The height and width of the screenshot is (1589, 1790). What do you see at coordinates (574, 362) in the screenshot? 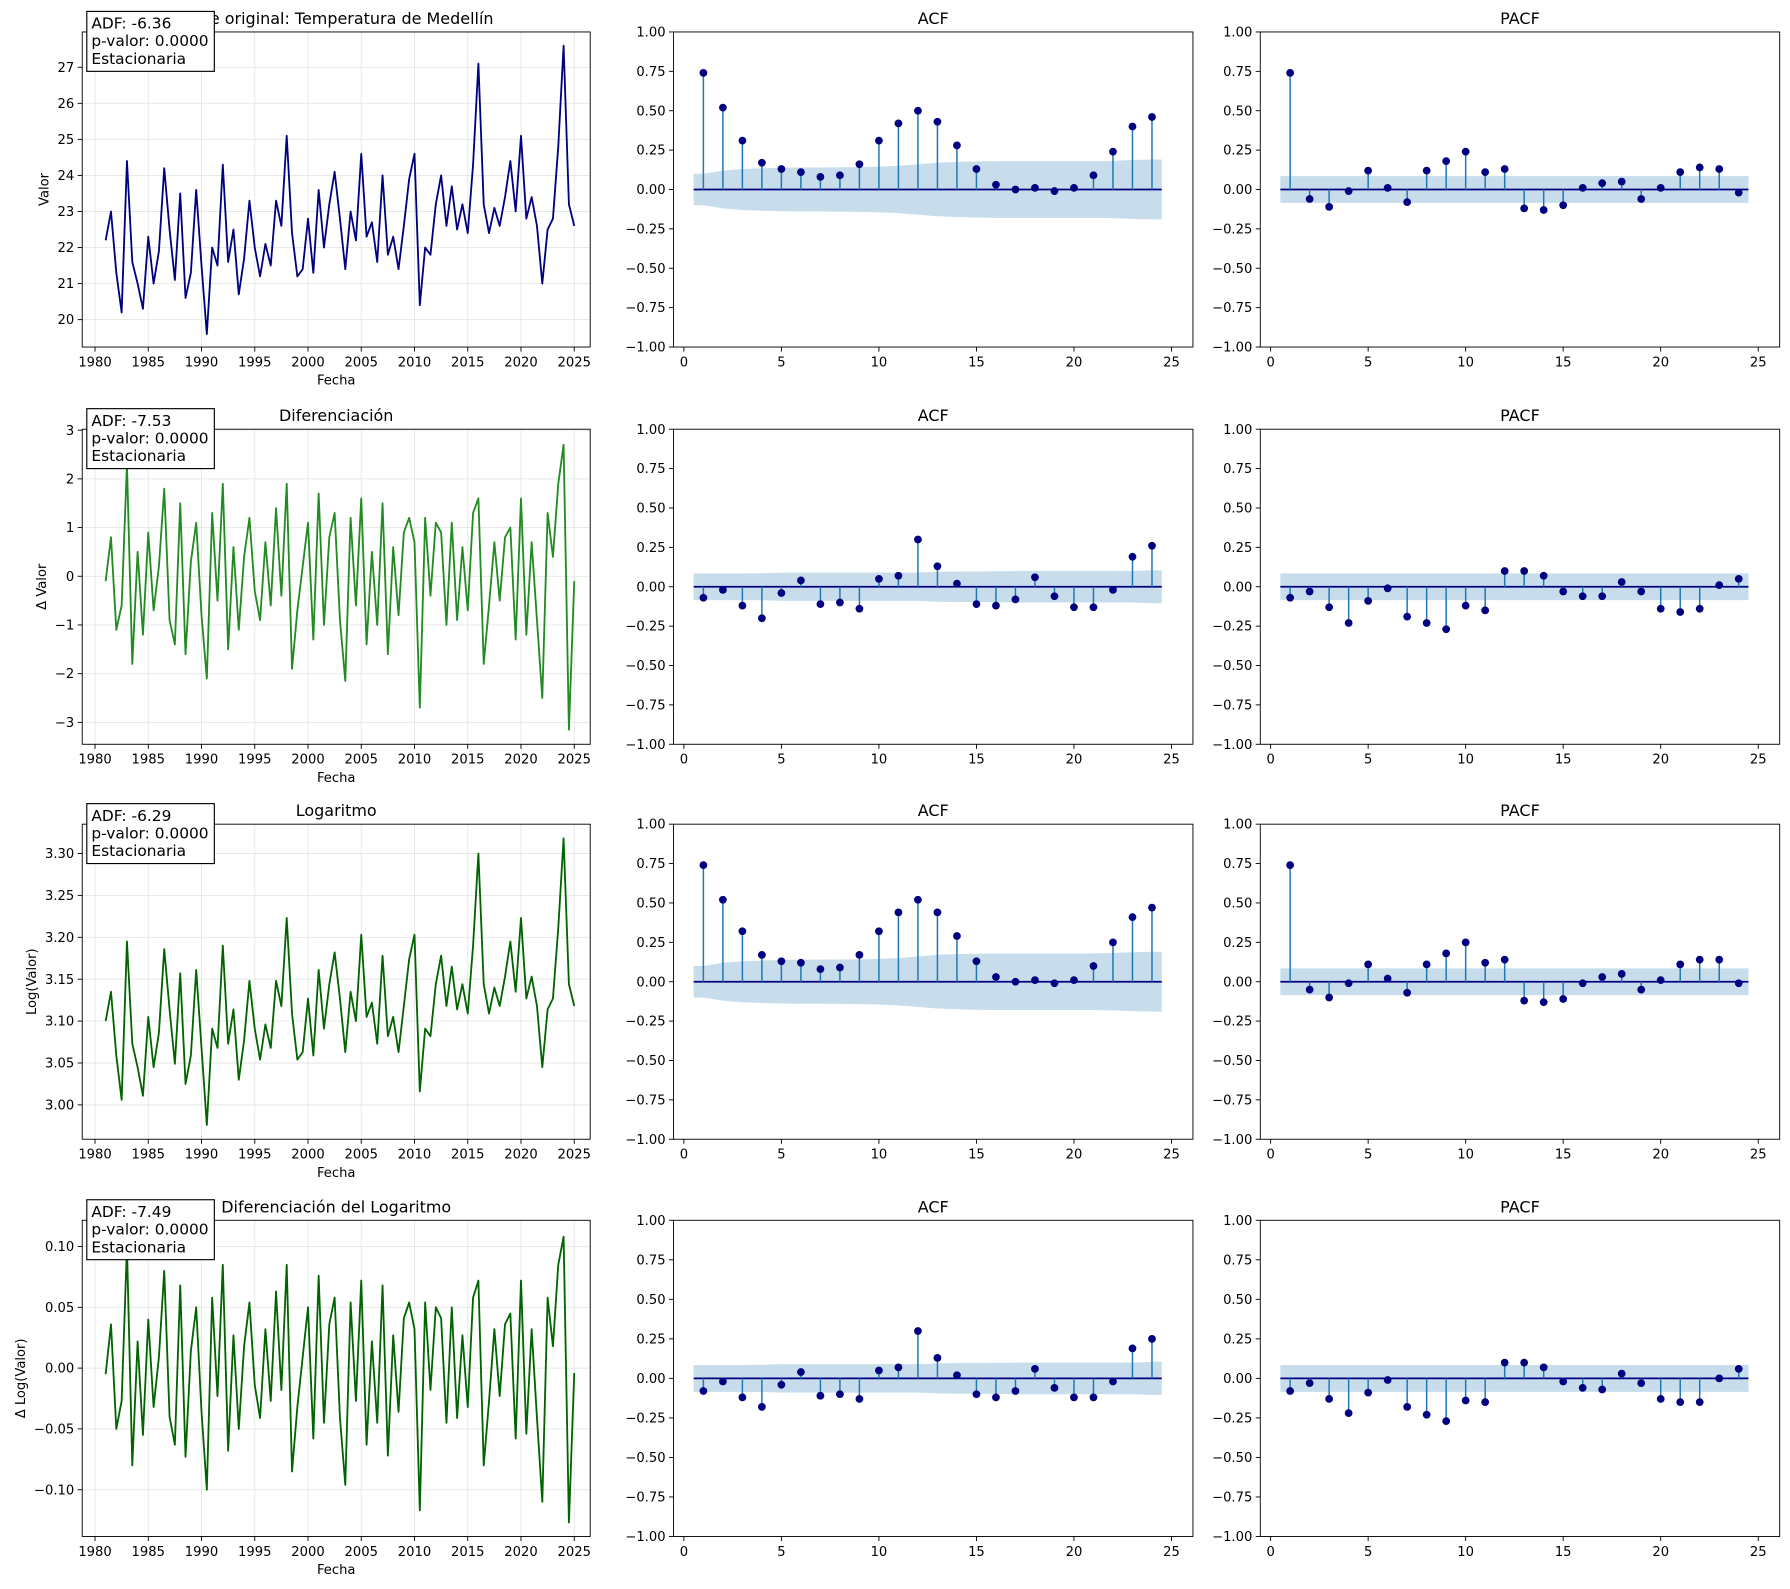
I see `x-tick-label: 2025` at bounding box center [574, 362].